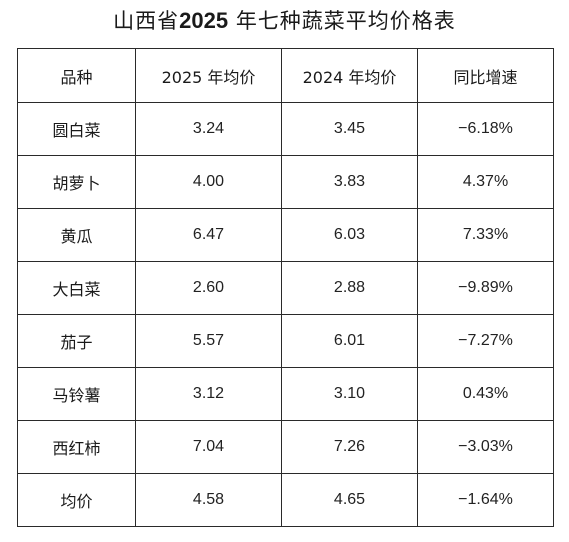  Describe the element at coordinates (208, 182) in the screenshot. I see `price-2025-cell: 4.00` at that location.